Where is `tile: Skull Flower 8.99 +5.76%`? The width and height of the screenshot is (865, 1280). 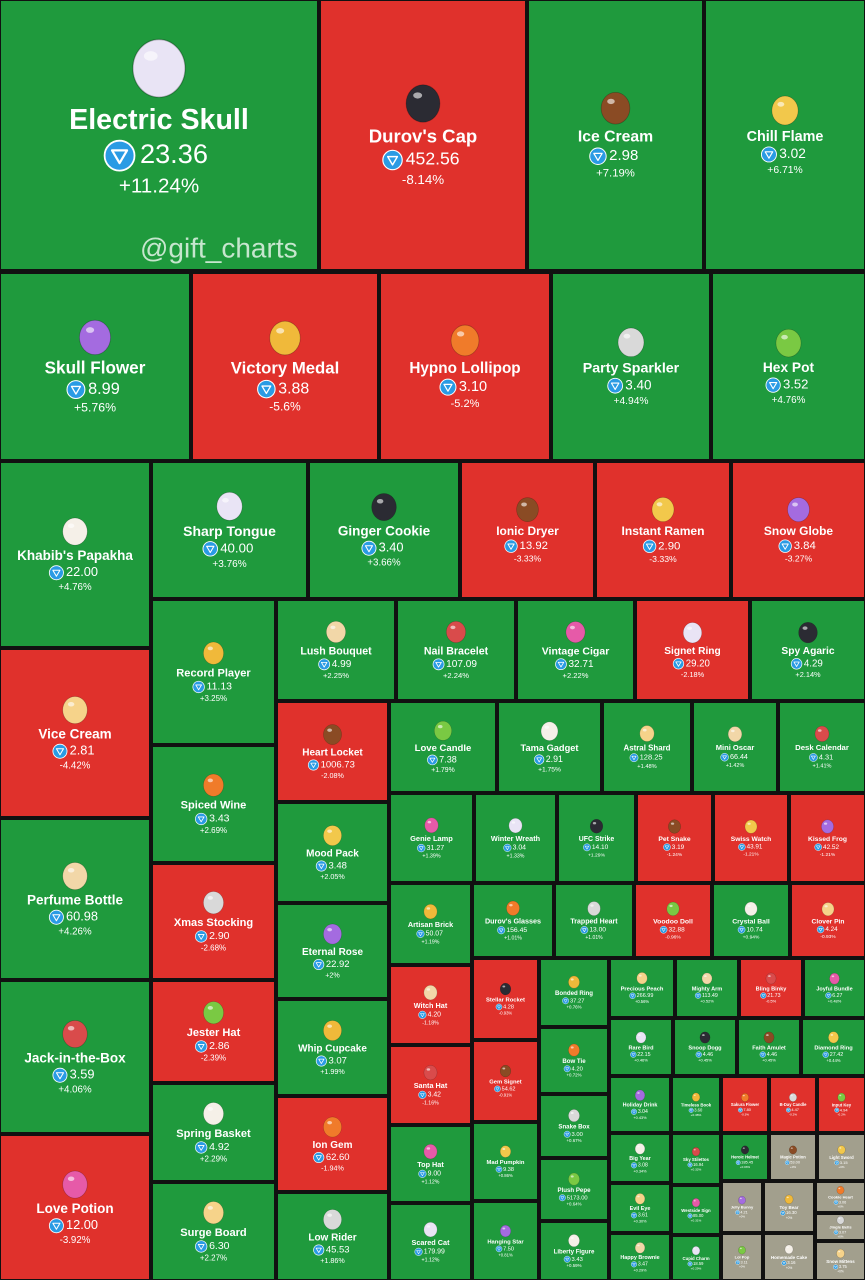
tile: Skull Flower 8.99 +5.76% is located at coordinates (95, 366).